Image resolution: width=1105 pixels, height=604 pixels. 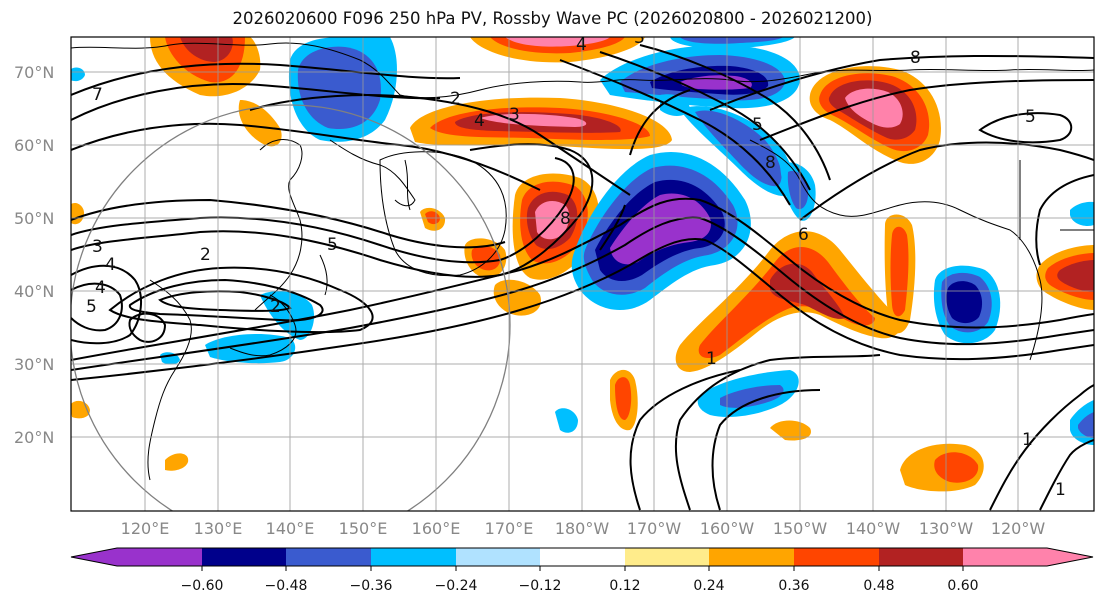 I want to click on colorbar-swatches, so click(x=582, y=557).